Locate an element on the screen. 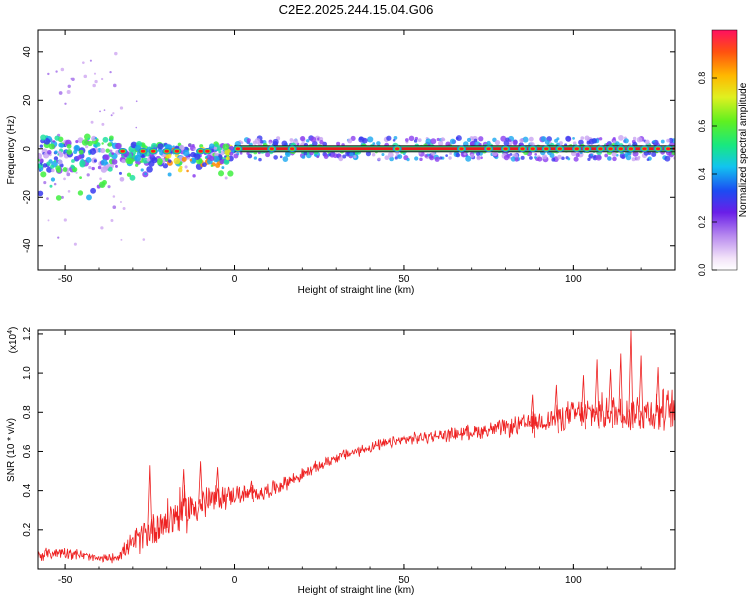 The height and width of the screenshot is (600, 750). colorbar-ticks: 0.0 0.2 0.4 0.6 0.8 is located at coordinates (707, 174).